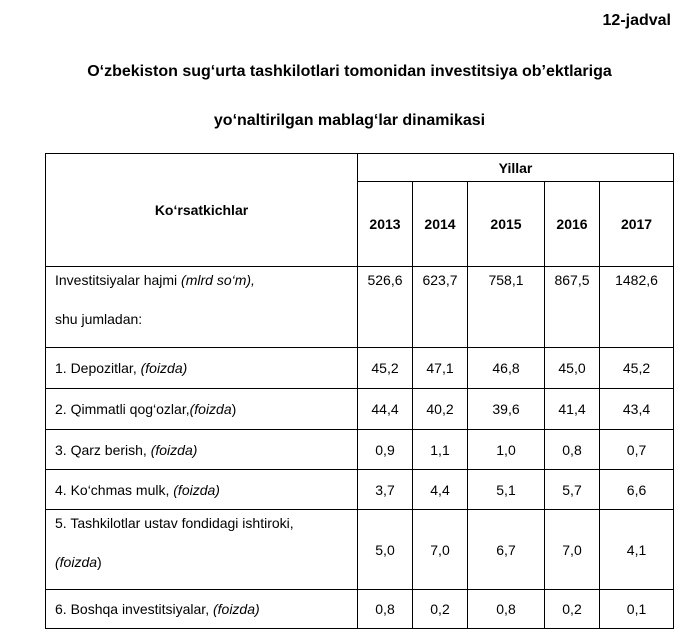 The width and height of the screenshot is (699, 643). What do you see at coordinates (636, 20) in the screenshot?
I see `table-number: 12-jadval` at bounding box center [636, 20].